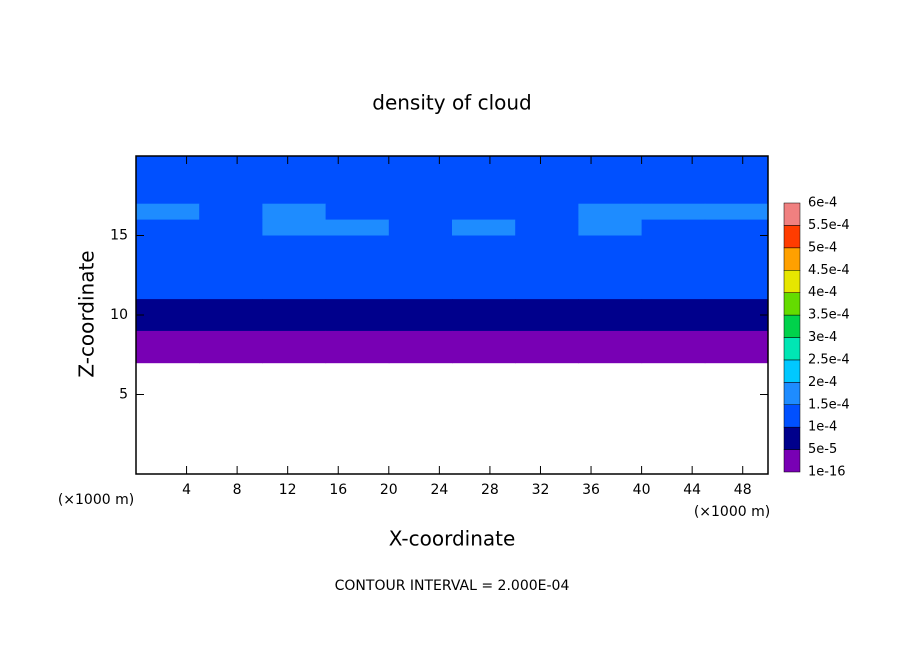 This screenshot has width=904, height=658. I want to click on colorbar-label: 4.5e-4, so click(829, 270).